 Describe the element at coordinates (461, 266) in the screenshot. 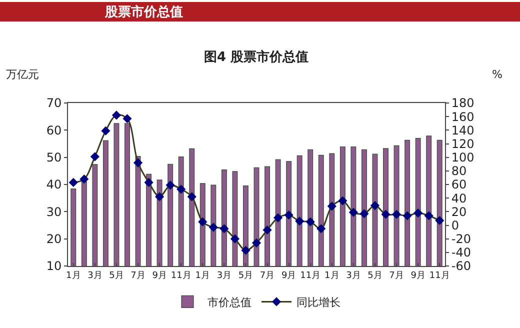

I see `y2-tick-label: -60` at that location.